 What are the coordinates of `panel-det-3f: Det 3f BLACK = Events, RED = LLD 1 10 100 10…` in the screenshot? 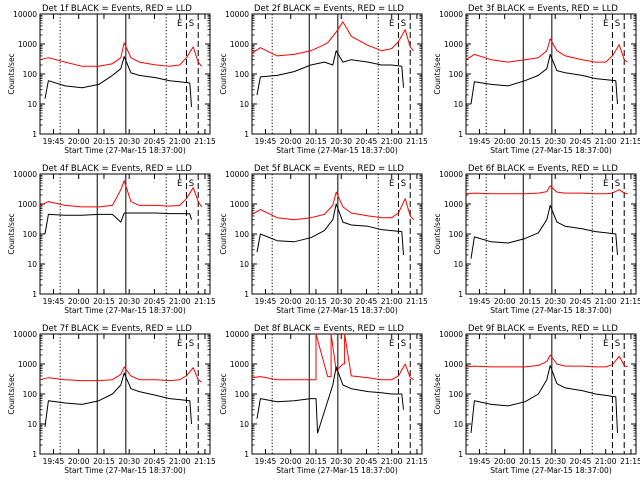 It's located at (536, 79).